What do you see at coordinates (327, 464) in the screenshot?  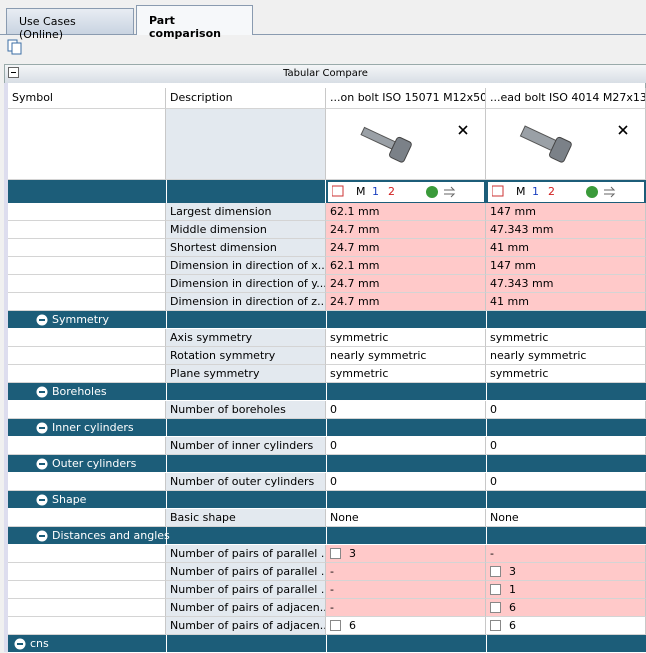 I see `section-row: Outer cylinders` at bounding box center [327, 464].